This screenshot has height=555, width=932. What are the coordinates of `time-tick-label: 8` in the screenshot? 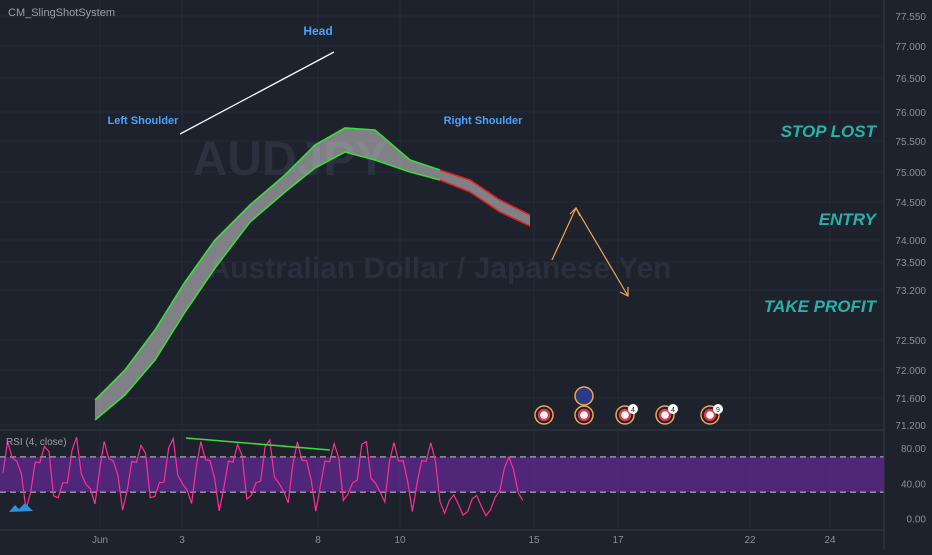 It's located at (318, 540).